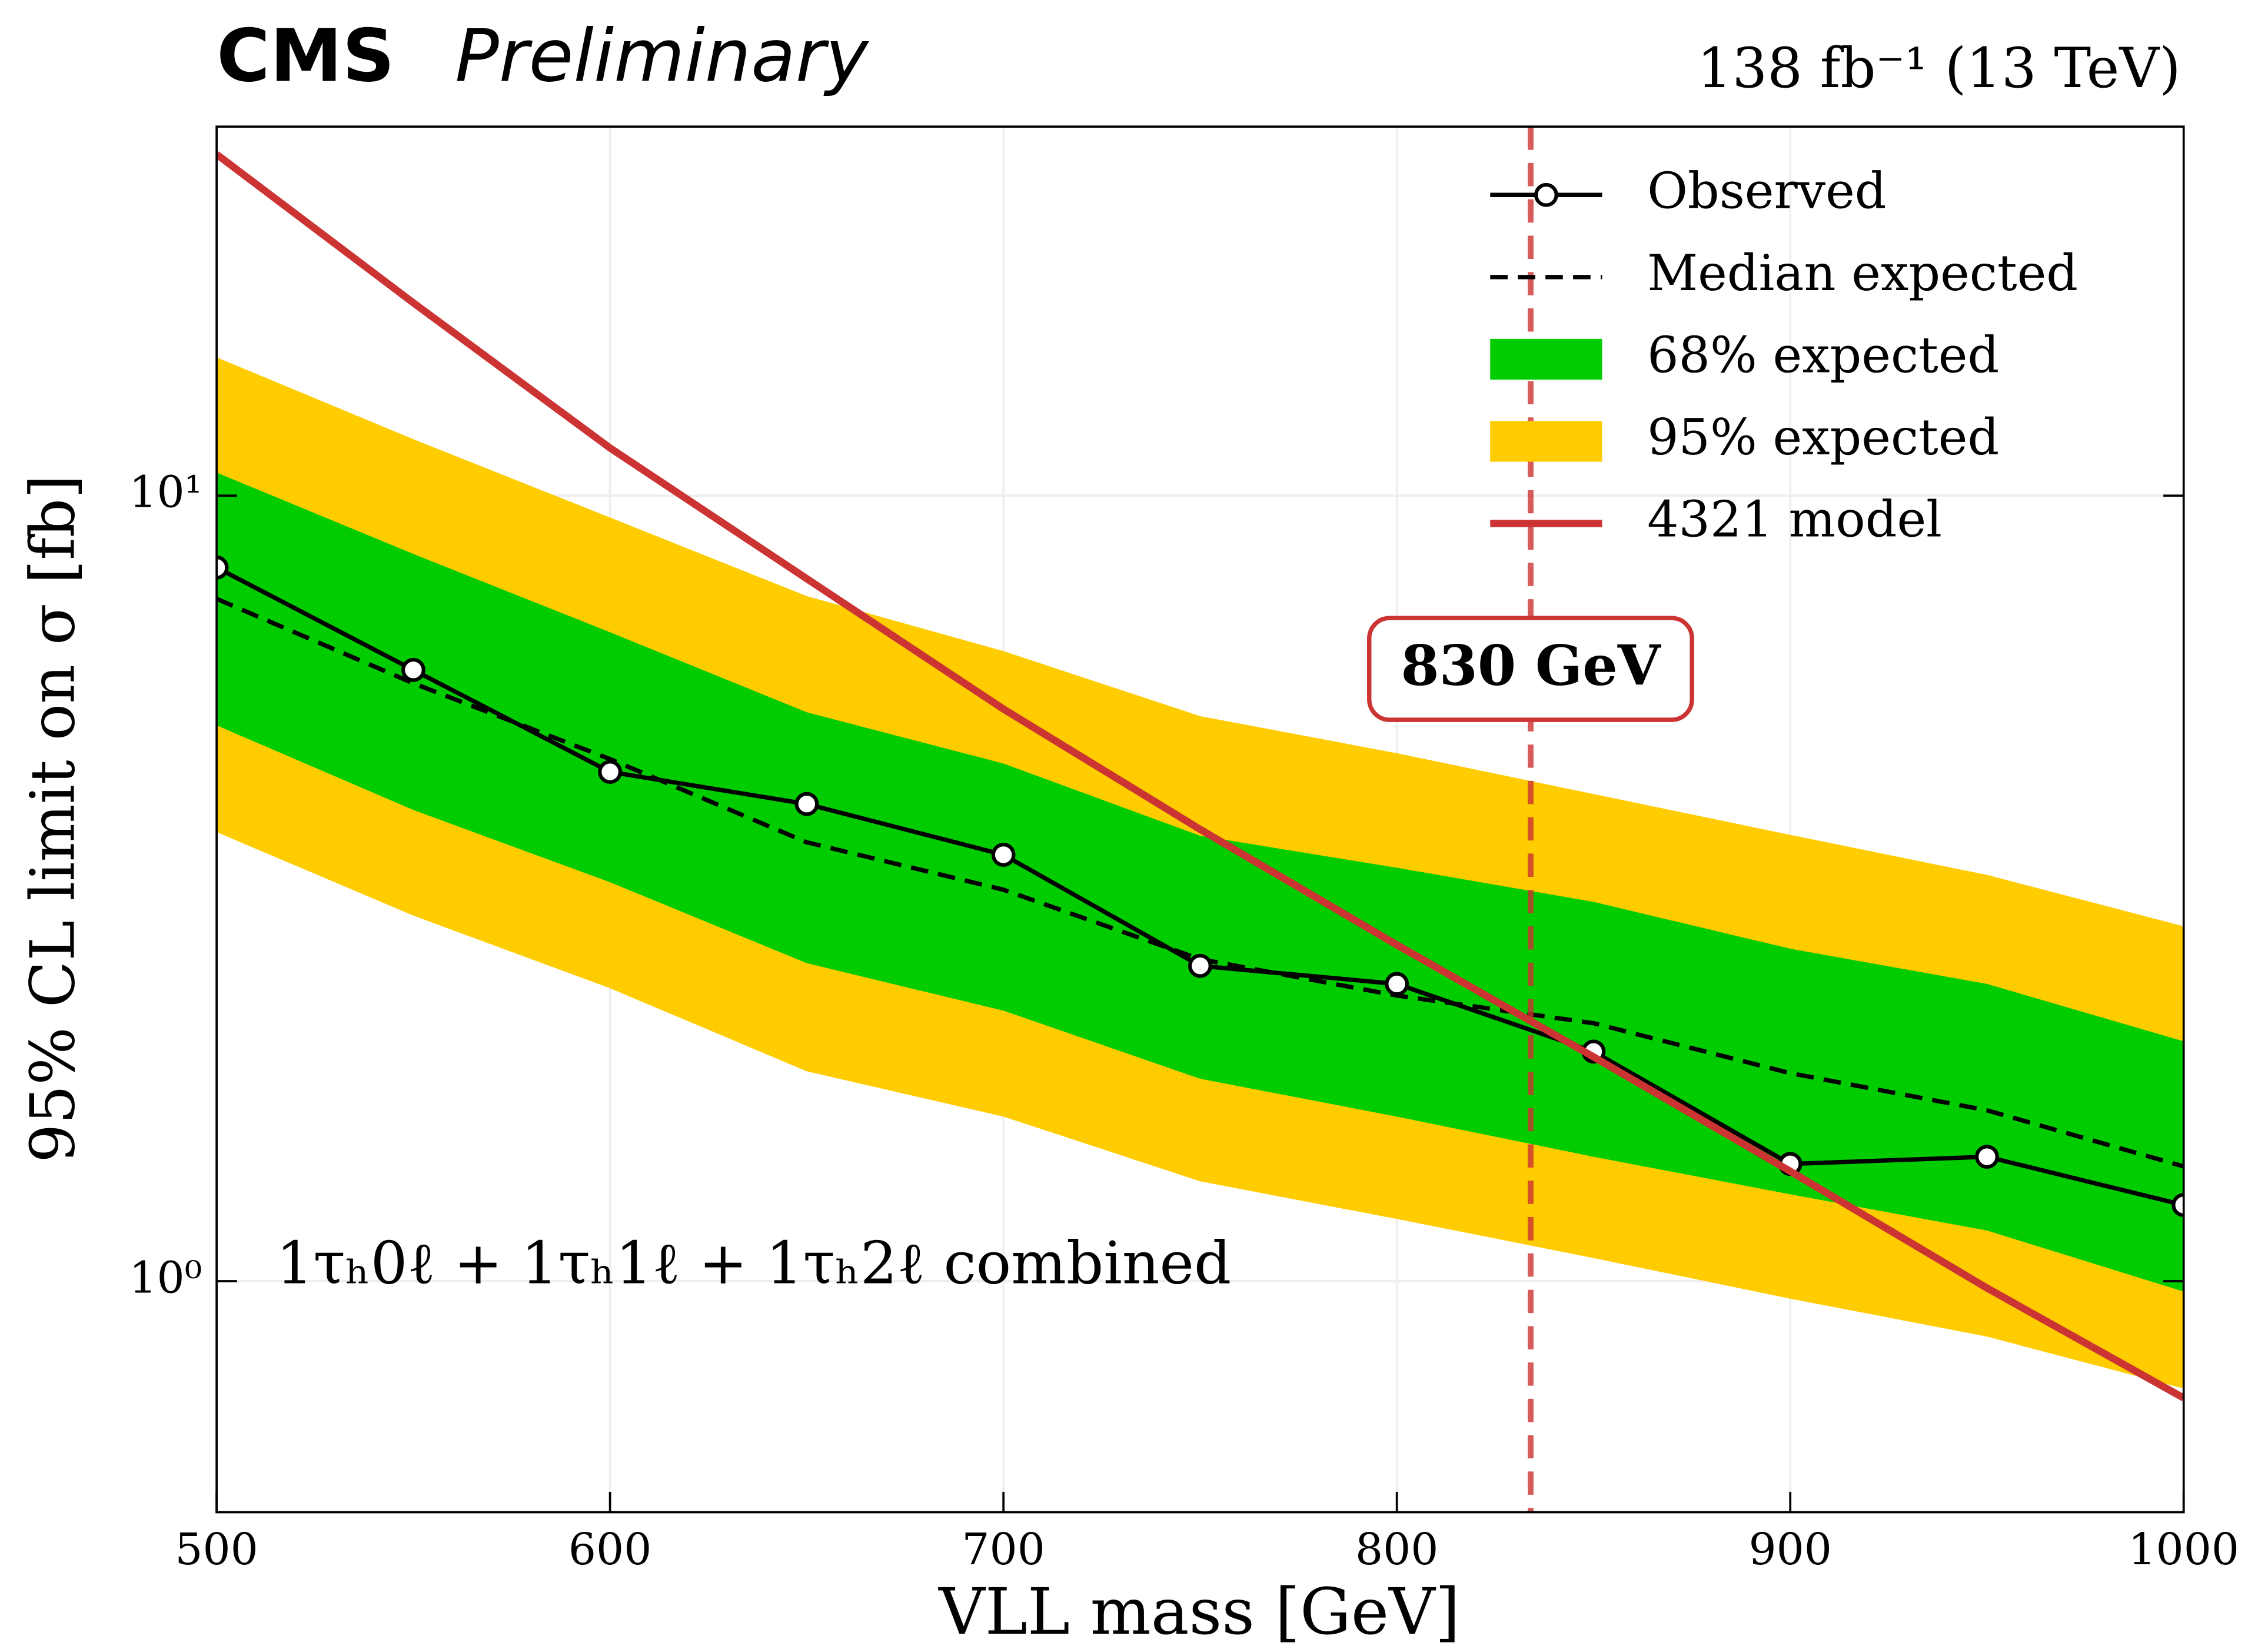 The height and width of the screenshot is (1649, 2268). What do you see at coordinates (1531, 665) in the screenshot?
I see `vline-label: 830 GeV` at bounding box center [1531, 665].